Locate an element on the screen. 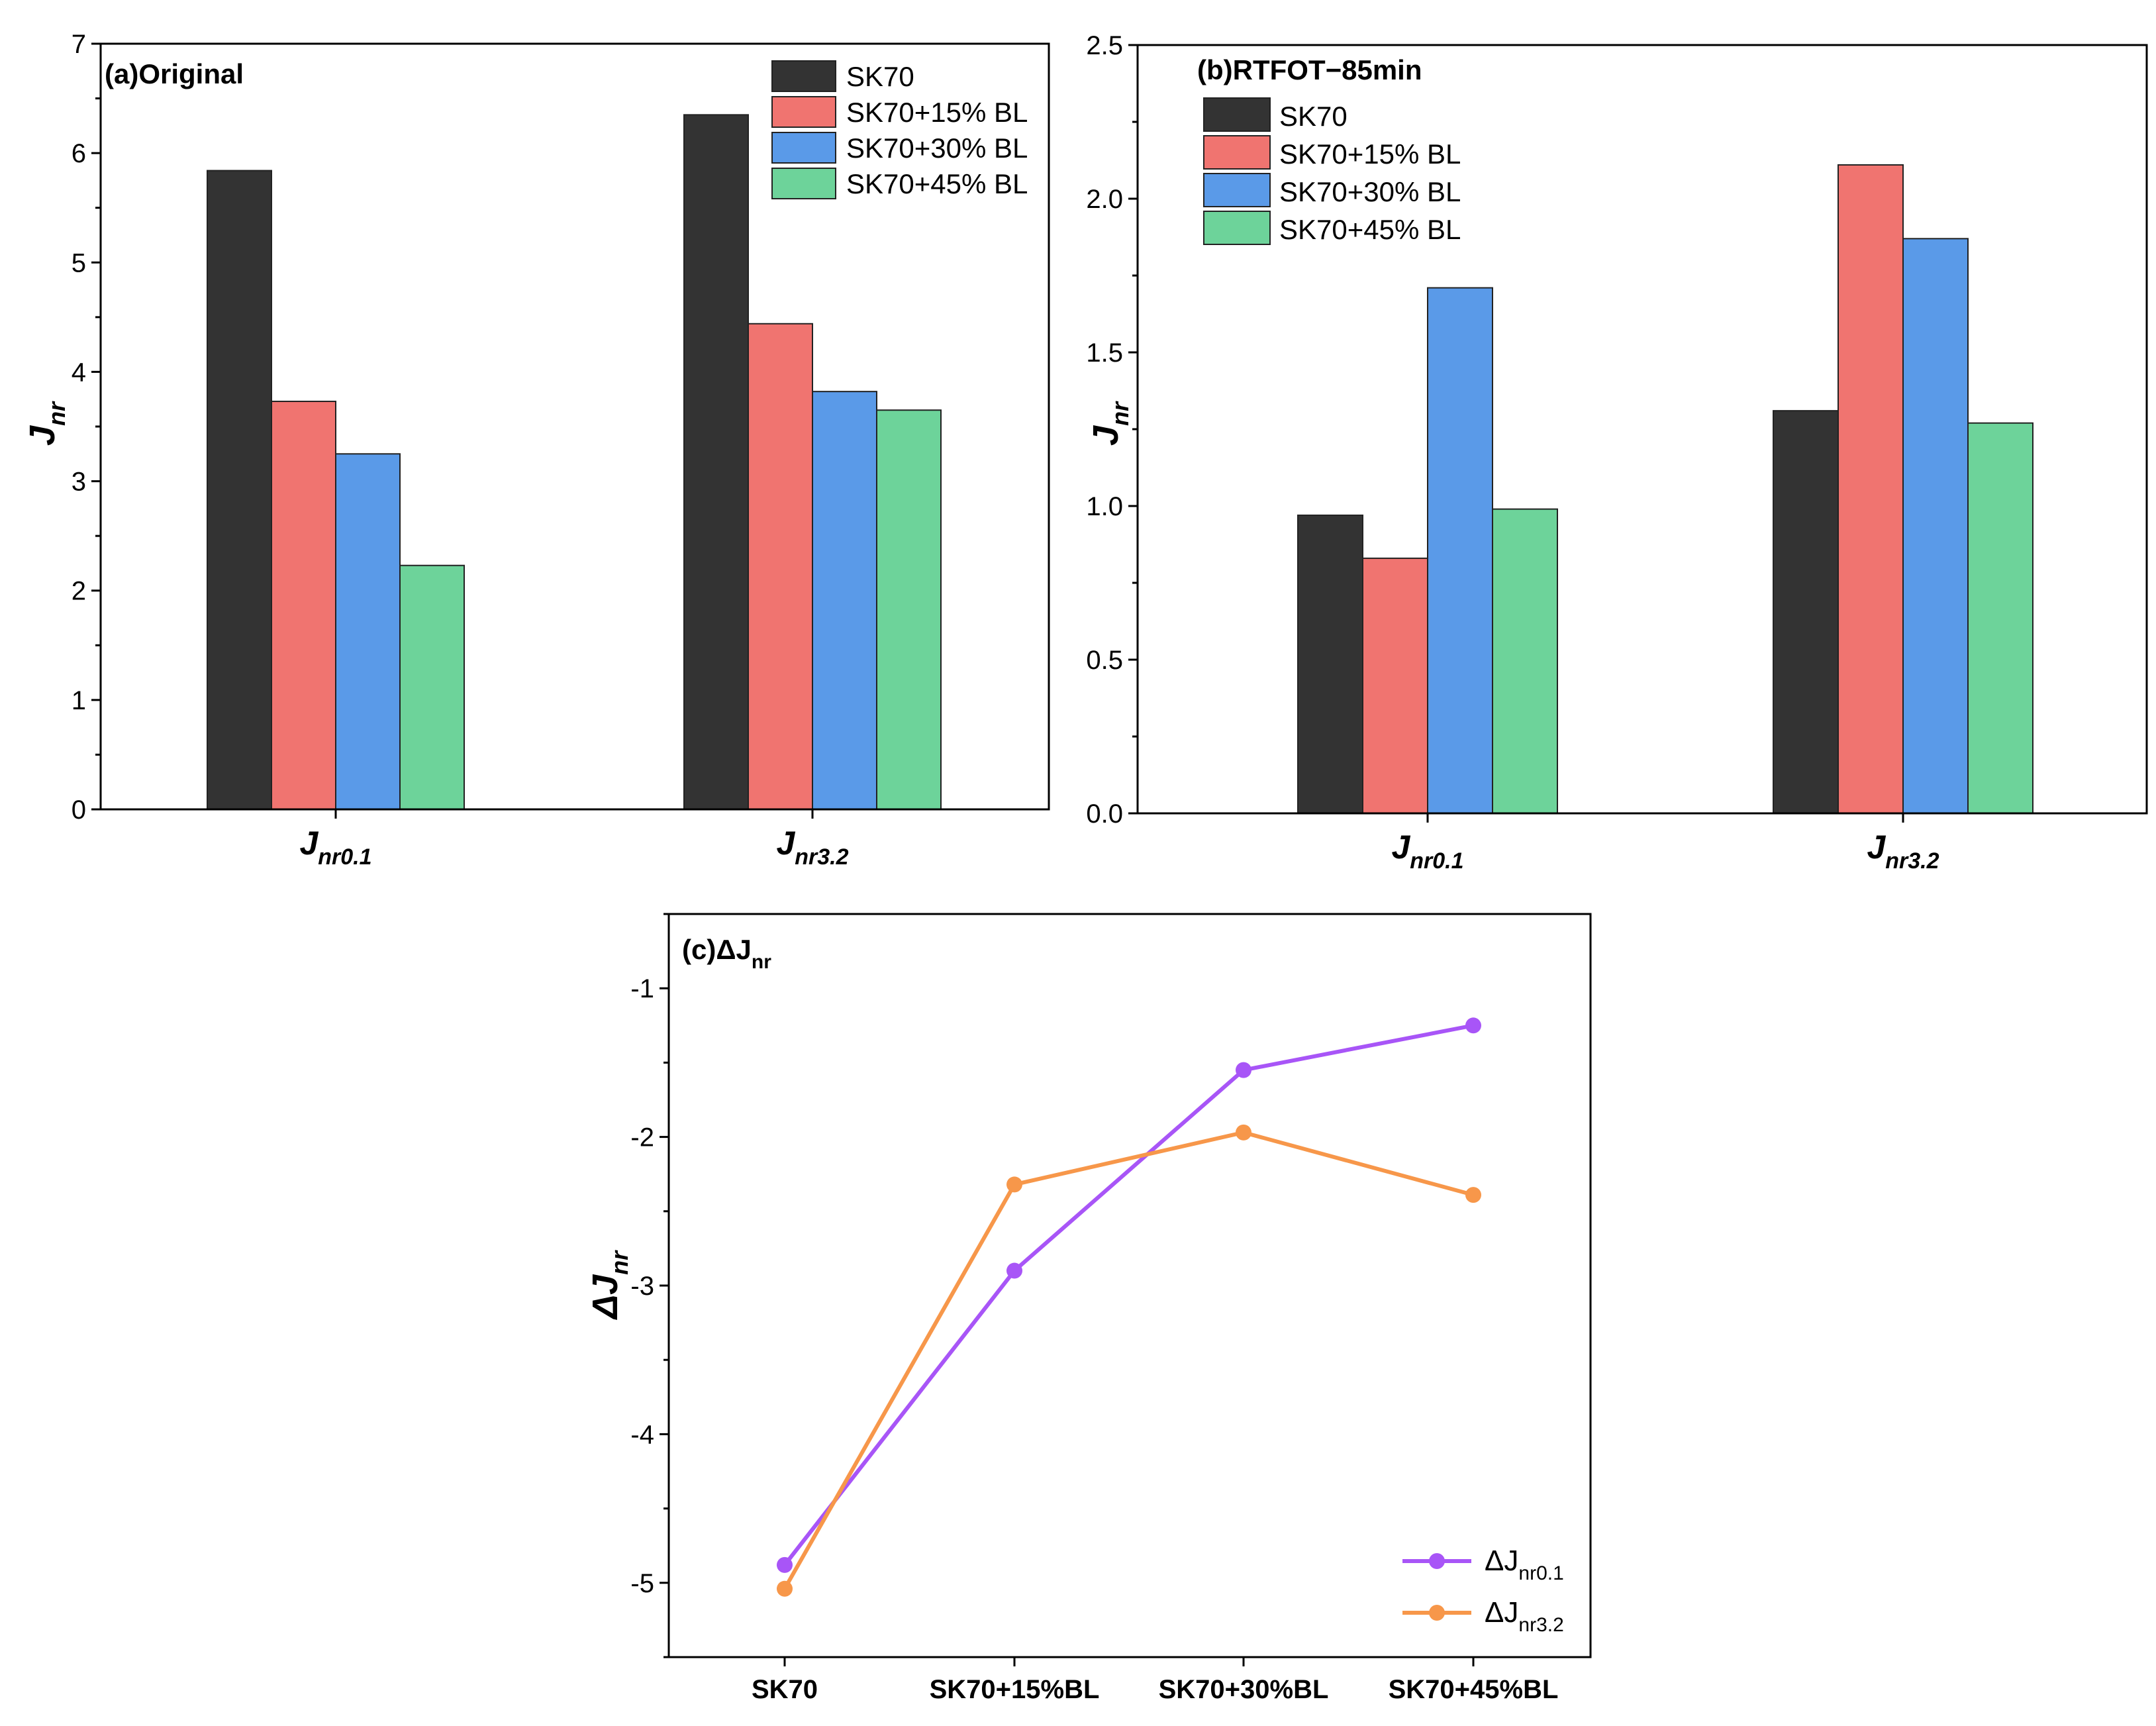  y-tick-label: -4 is located at coordinates (642, 1435).